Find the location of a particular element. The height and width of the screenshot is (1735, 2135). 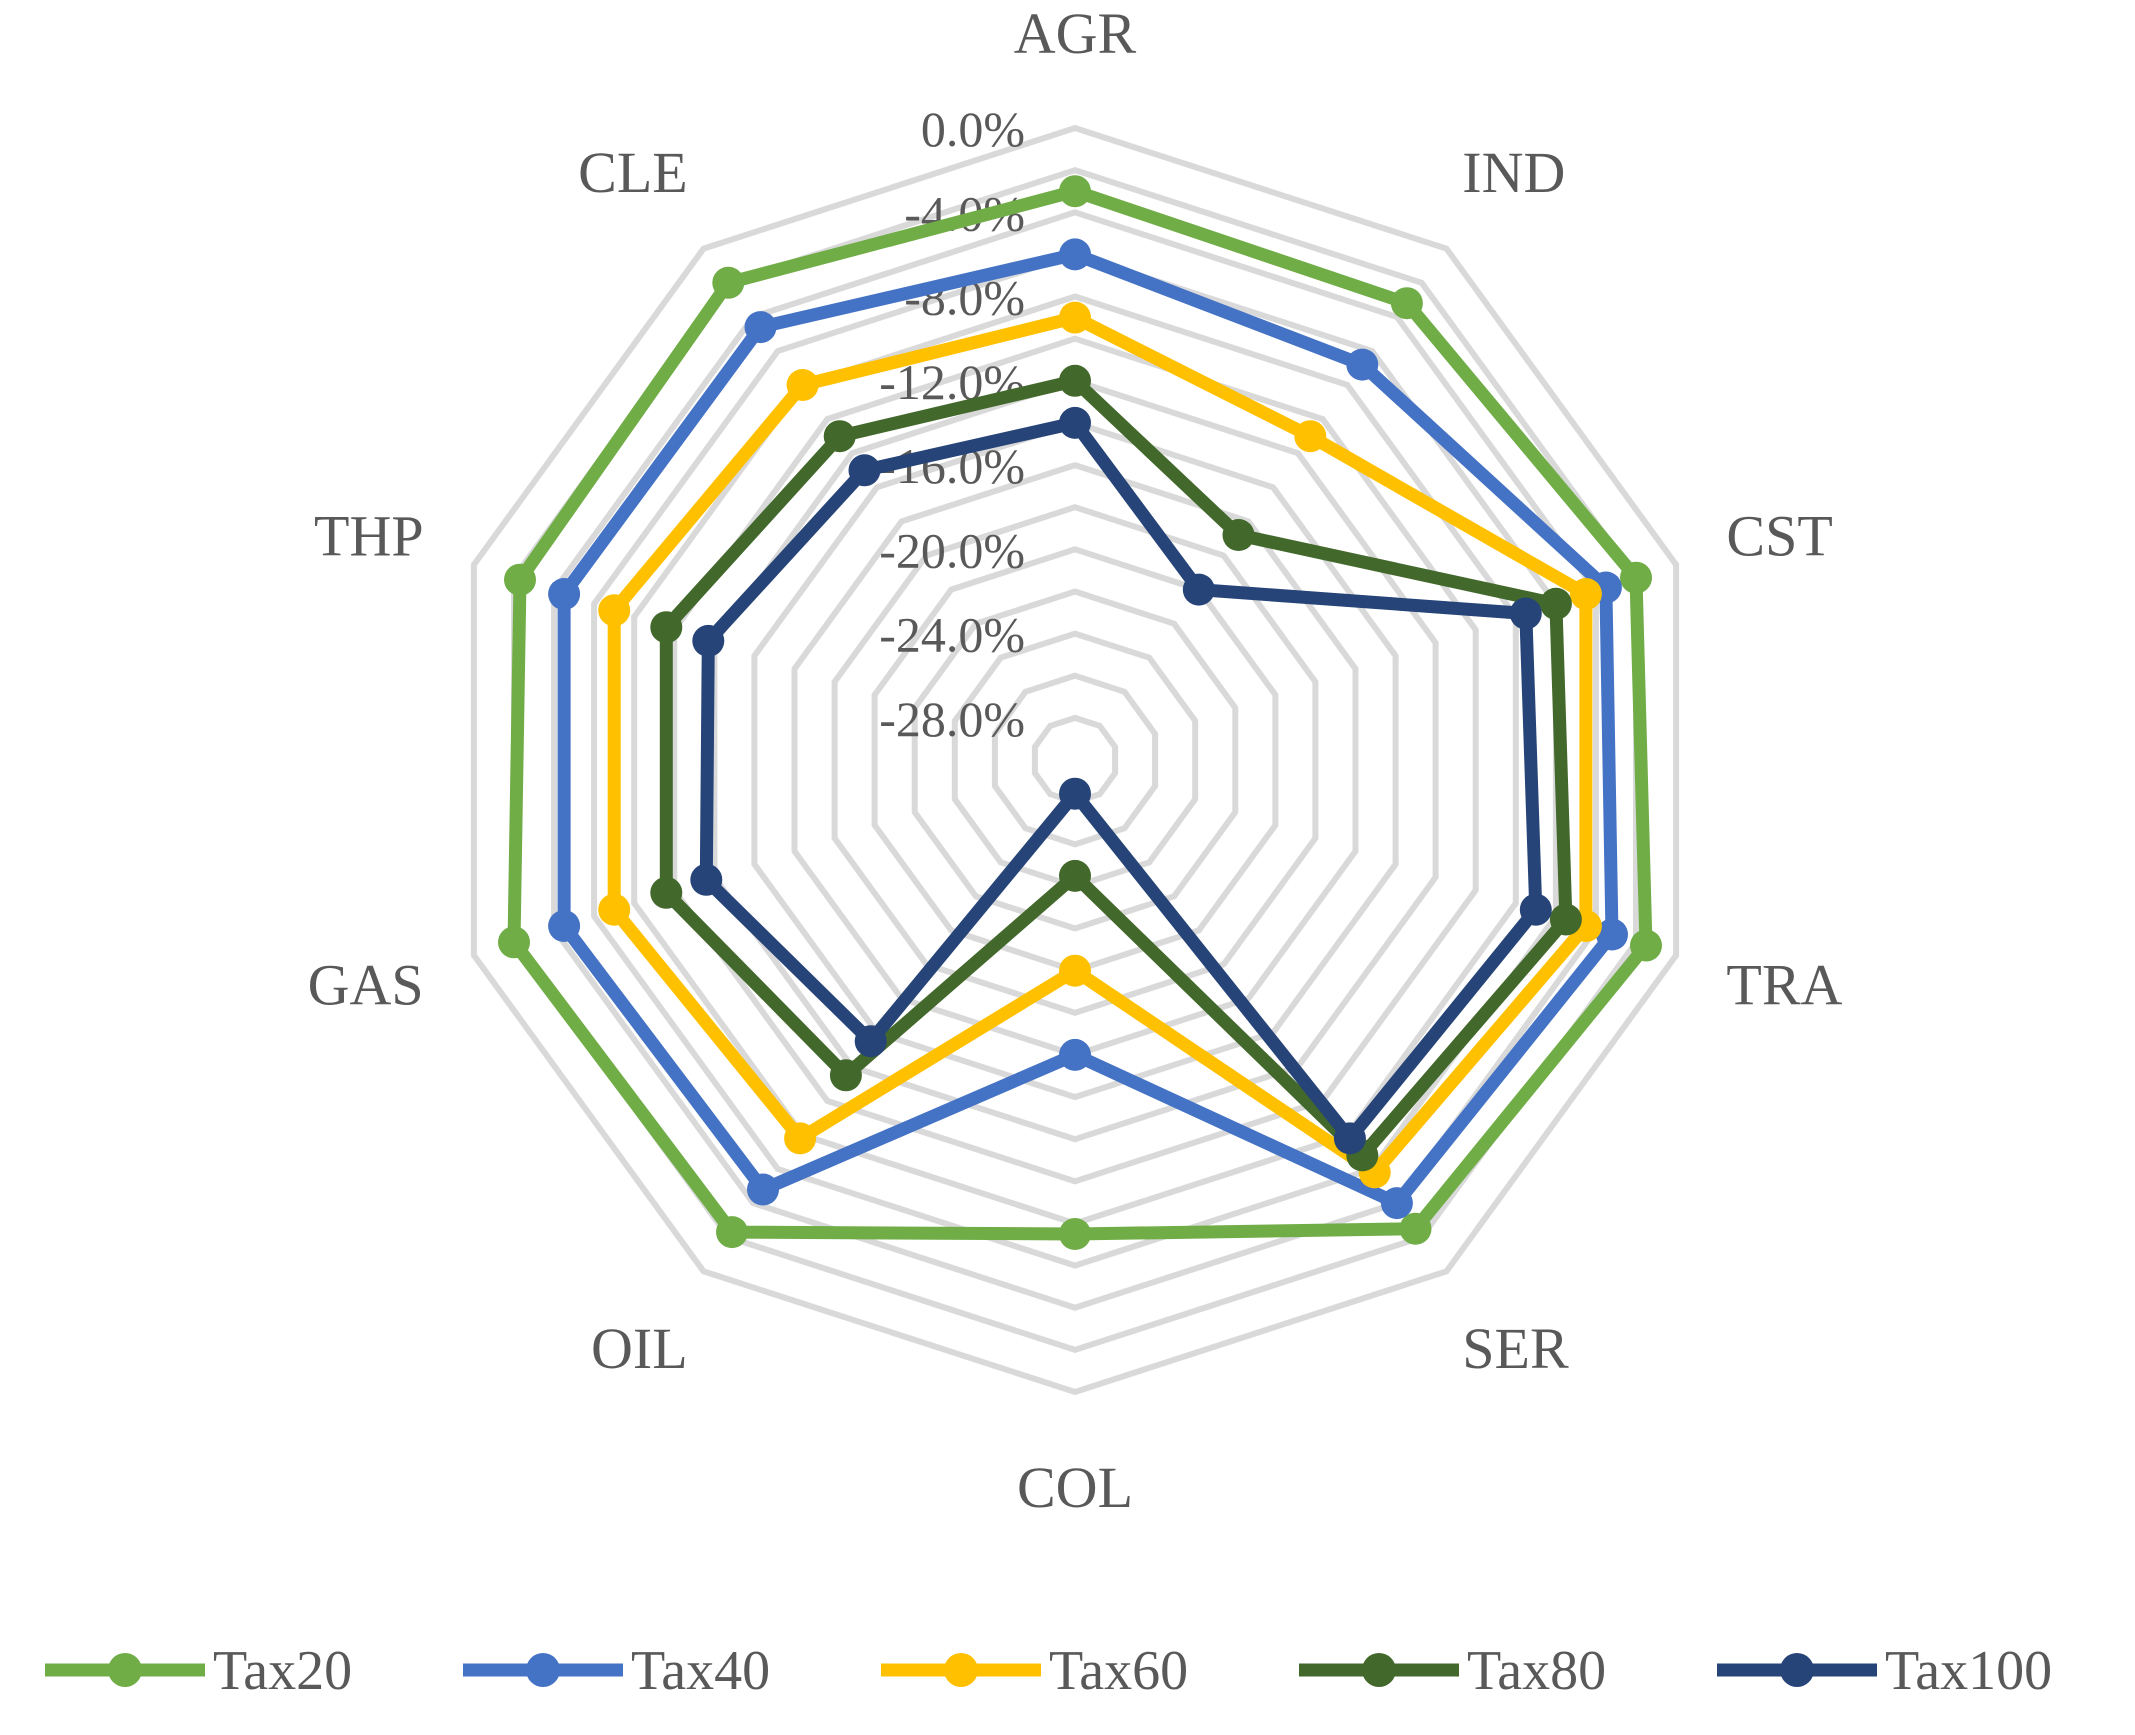

tick-label: 0.0% is located at coordinates (973, 129).